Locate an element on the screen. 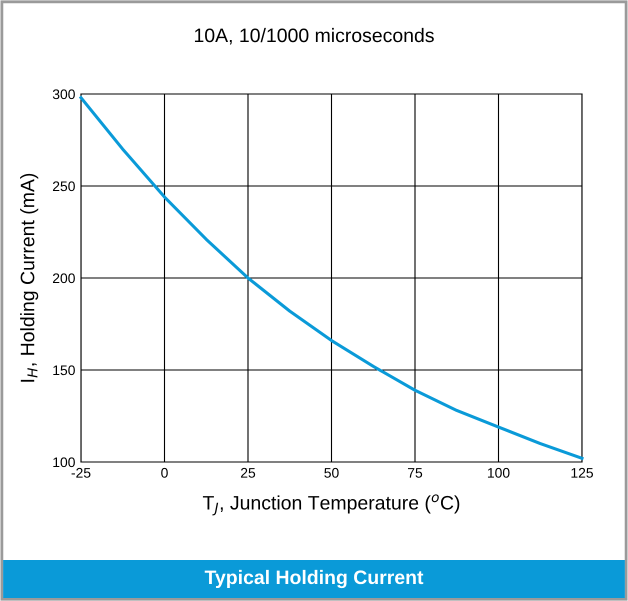 The height and width of the screenshot is (601, 628). x-tick-label: -25 is located at coordinates (81, 473).